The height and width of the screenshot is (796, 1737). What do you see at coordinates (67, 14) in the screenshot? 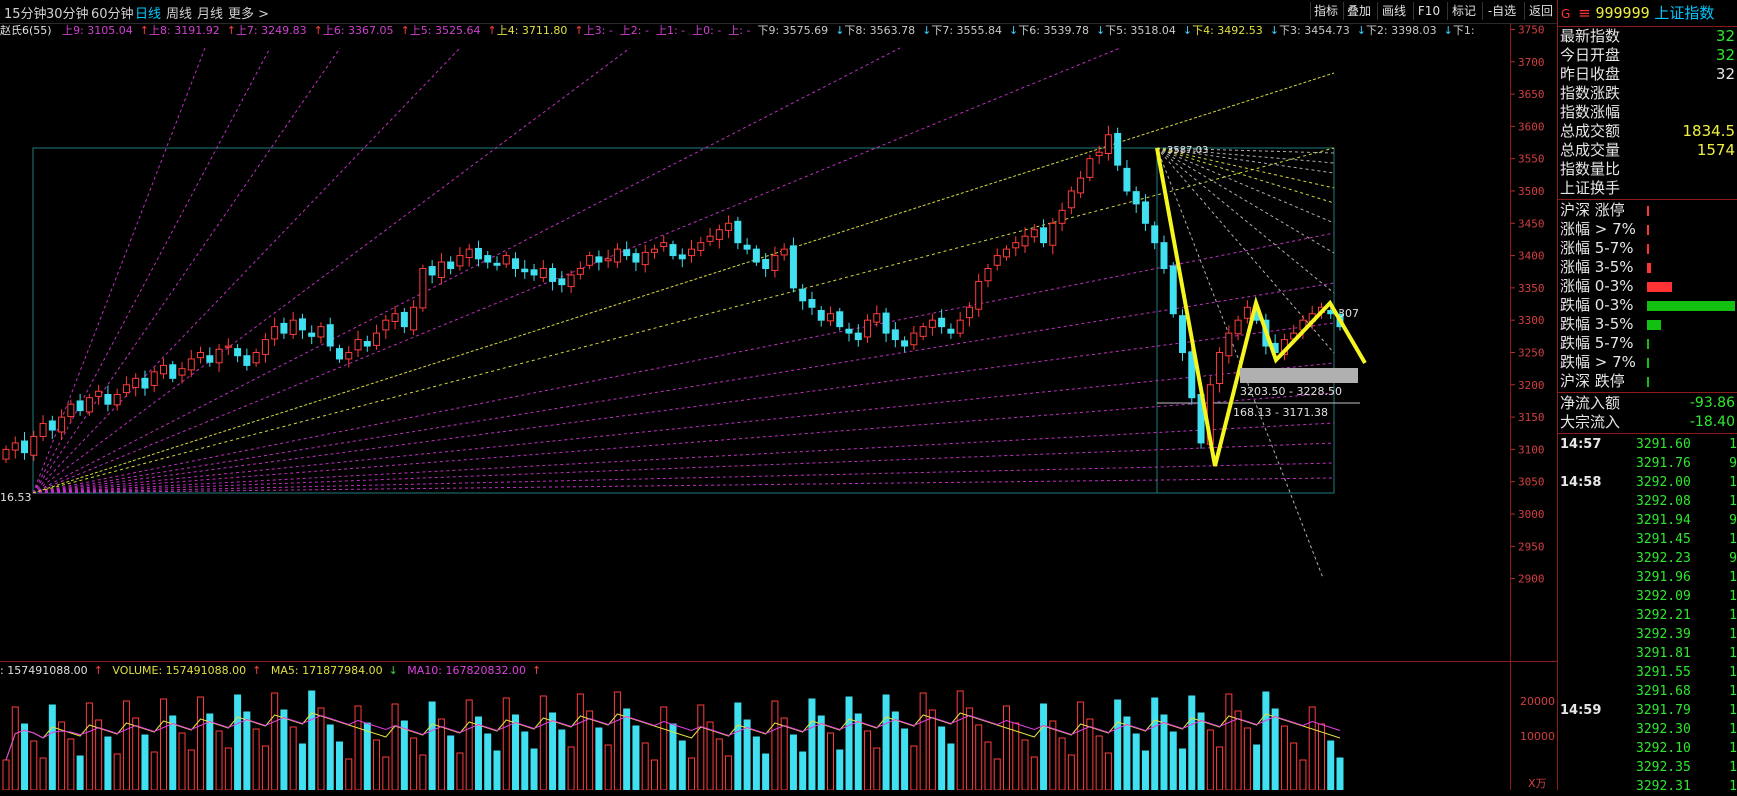
I see `period-30min-tab: 30分钟` at bounding box center [67, 14].